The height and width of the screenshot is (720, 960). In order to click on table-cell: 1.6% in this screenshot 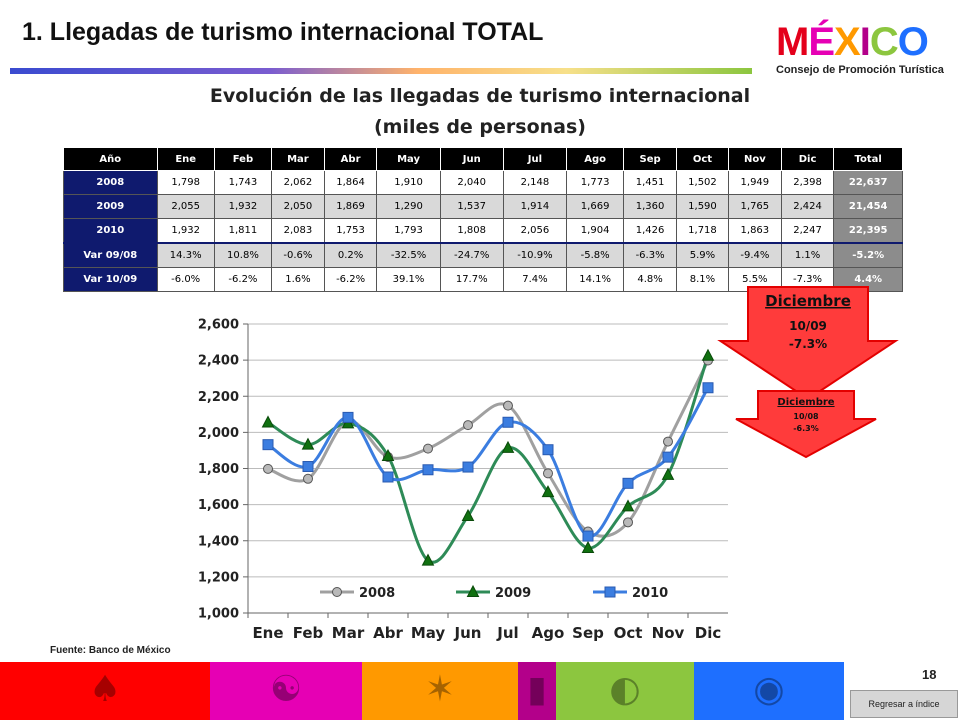, I will do `click(298, 279)`.